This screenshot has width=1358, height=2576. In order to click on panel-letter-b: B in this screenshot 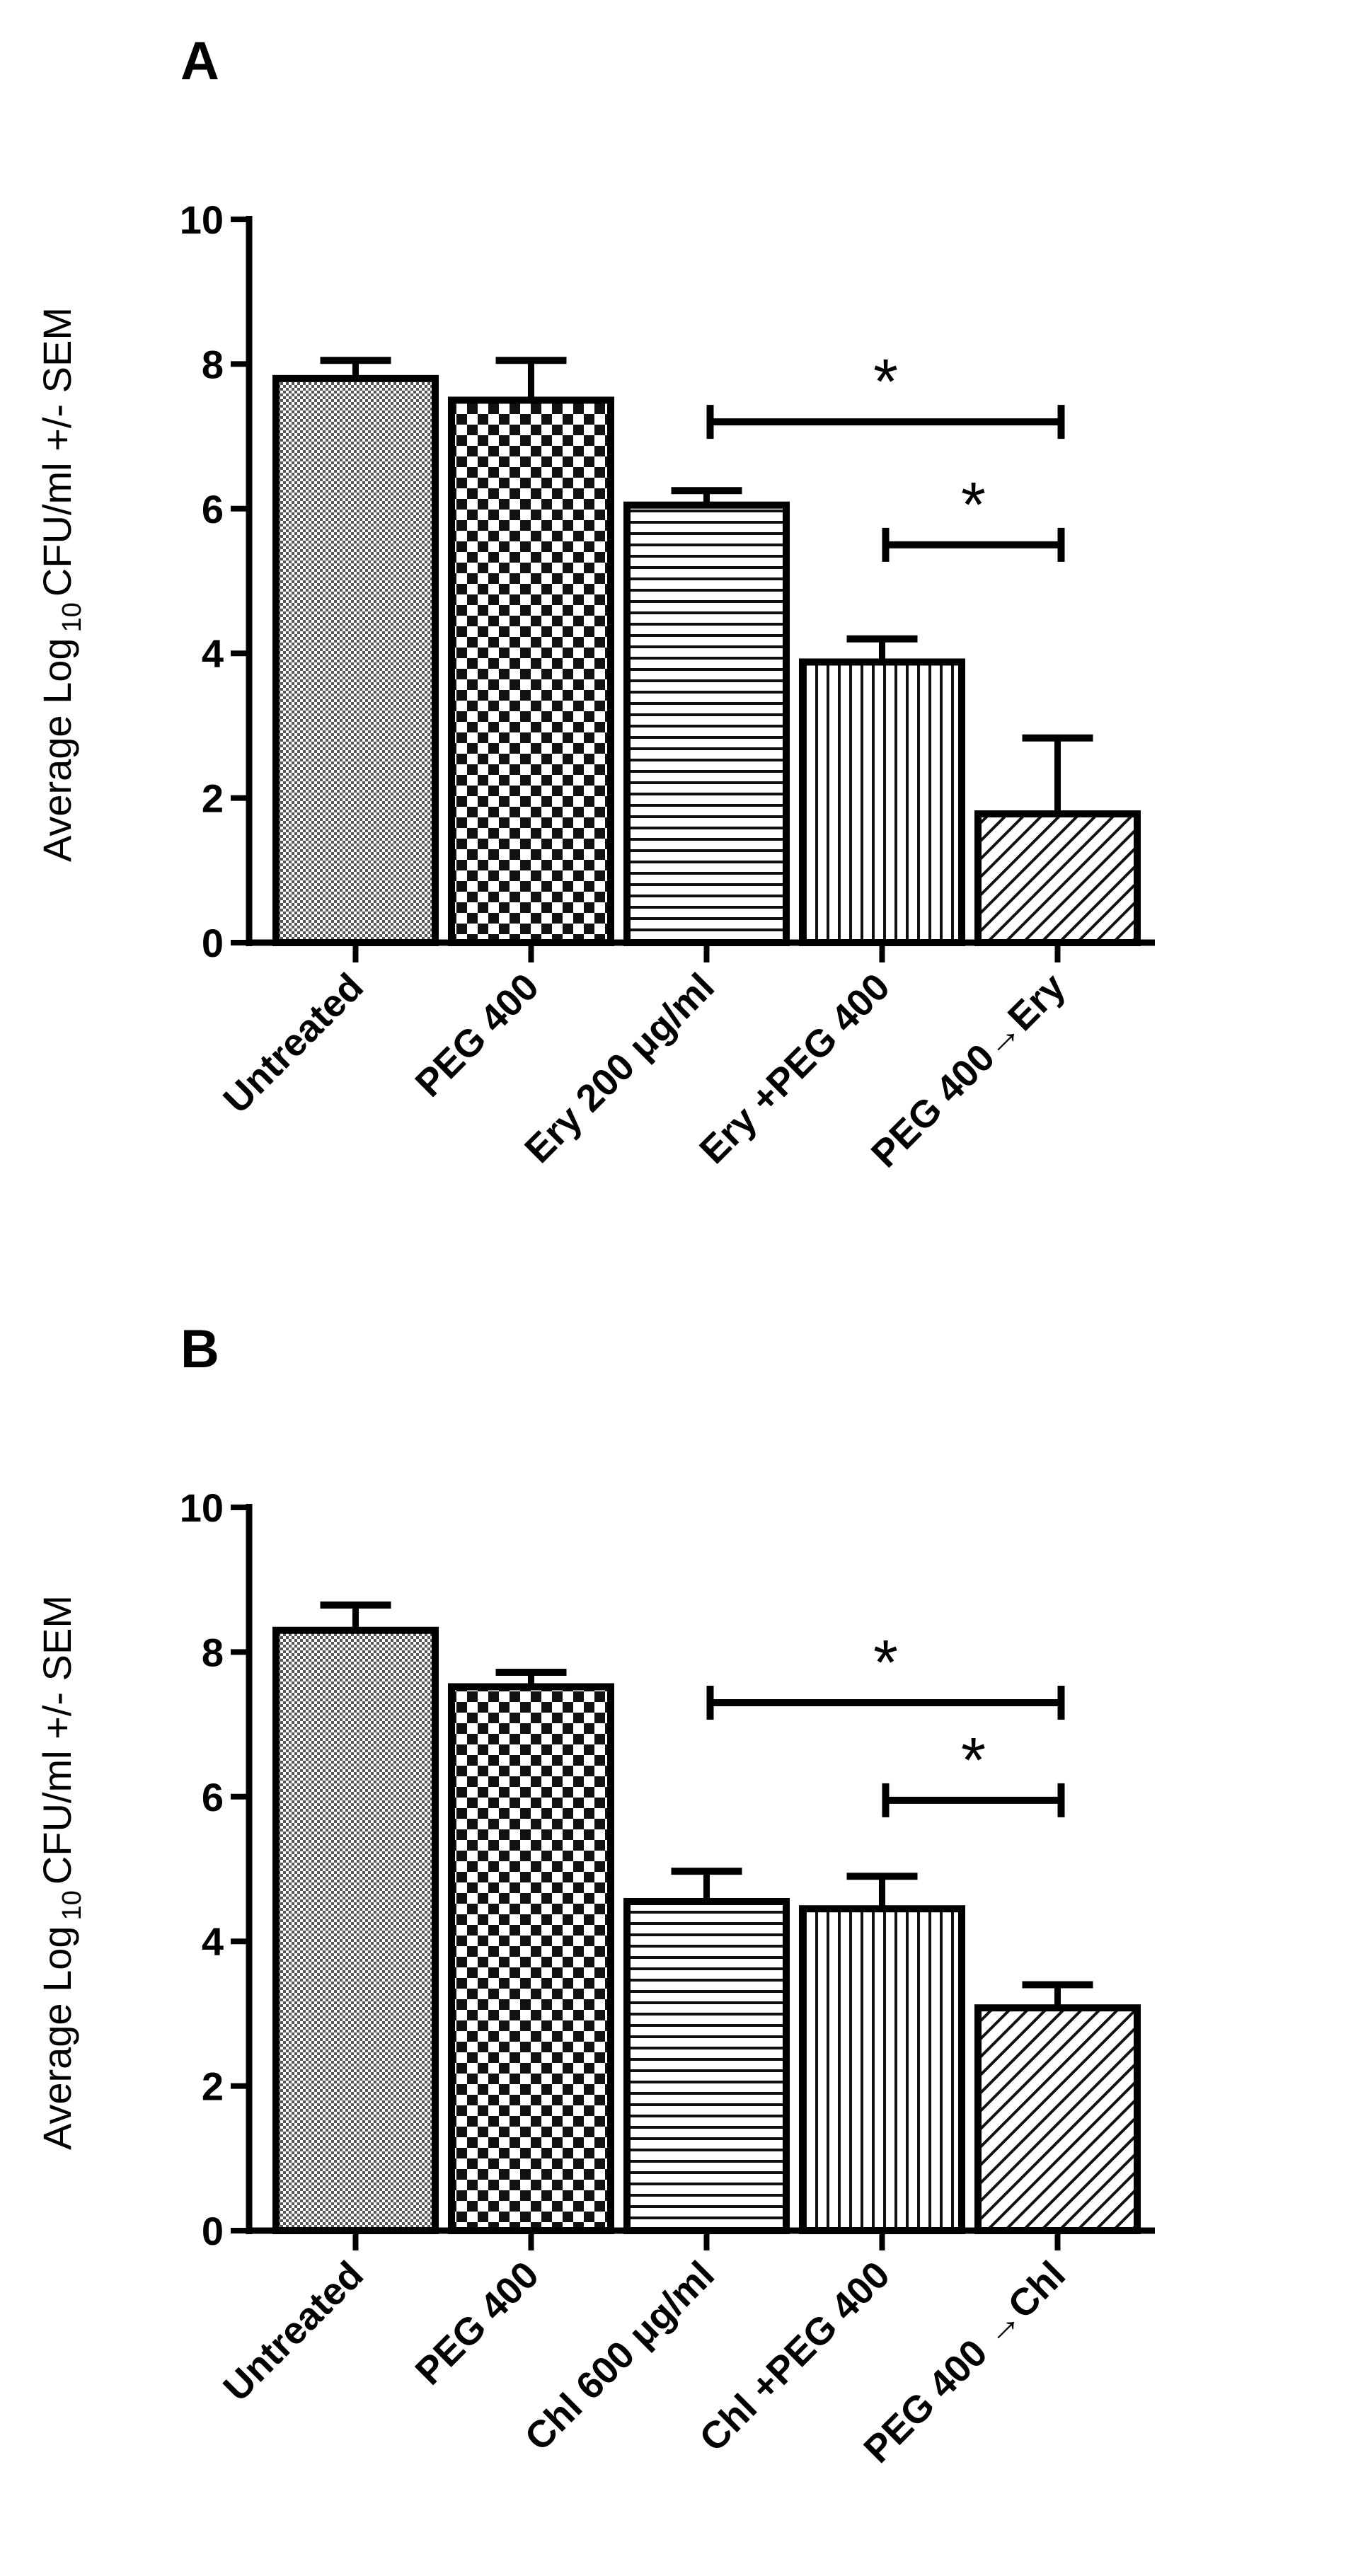, I will do `click(199, 1349)`.